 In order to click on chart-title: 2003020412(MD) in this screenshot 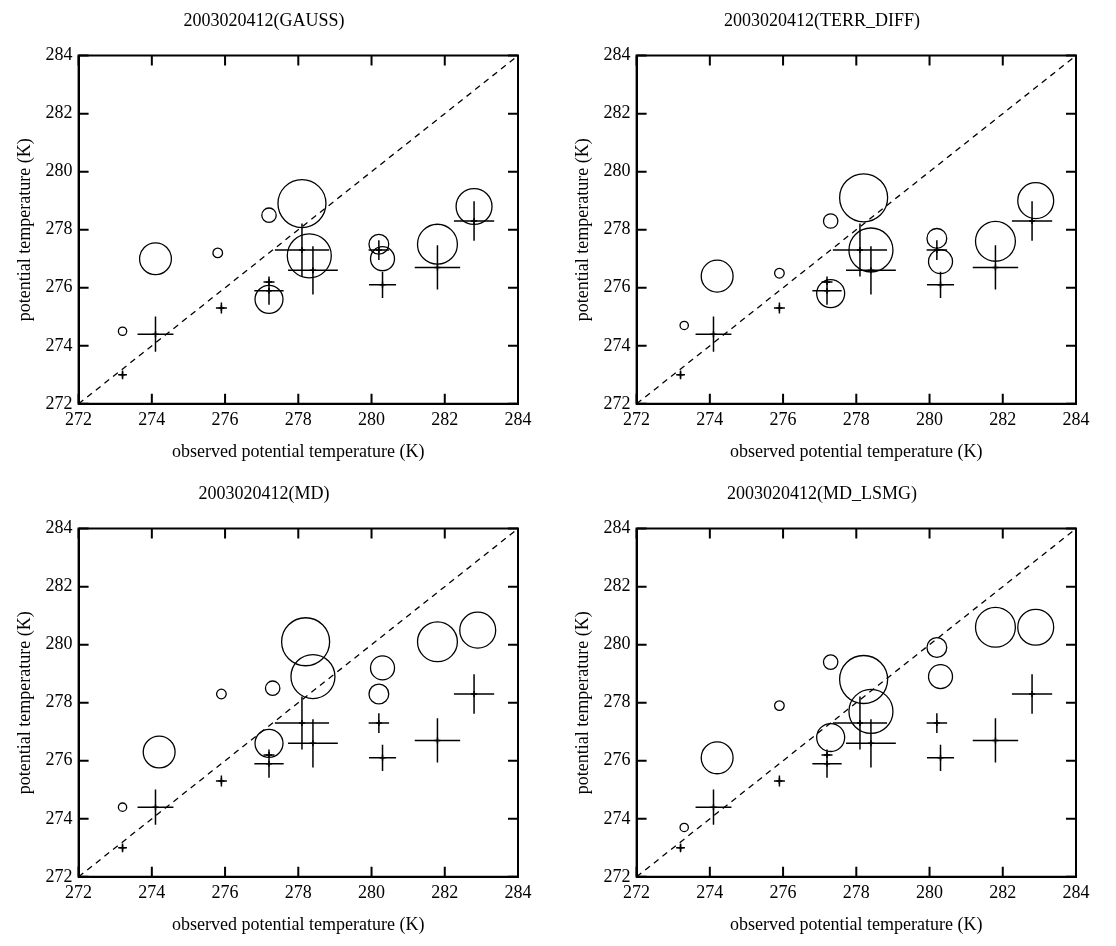, I will do `click(264, 493)`.